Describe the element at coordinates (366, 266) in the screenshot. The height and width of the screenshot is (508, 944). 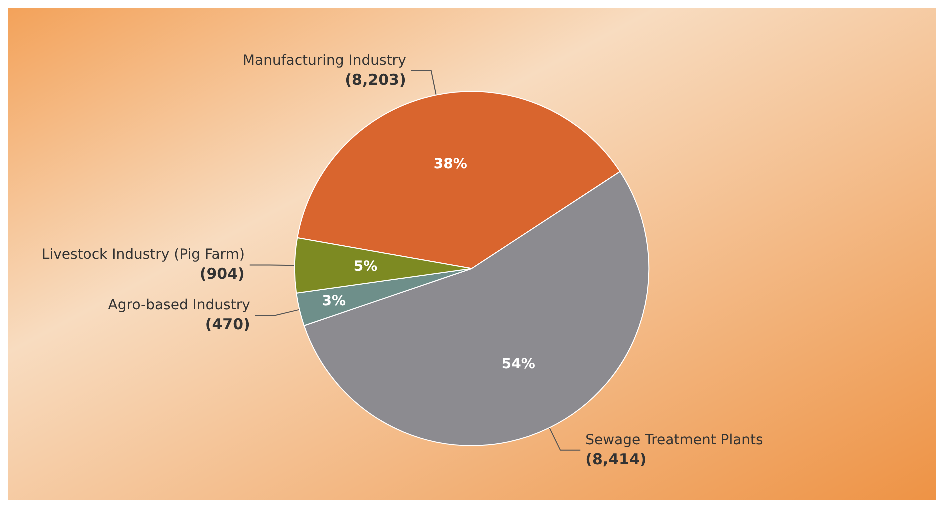
I see `data-label: 5%` at that location.